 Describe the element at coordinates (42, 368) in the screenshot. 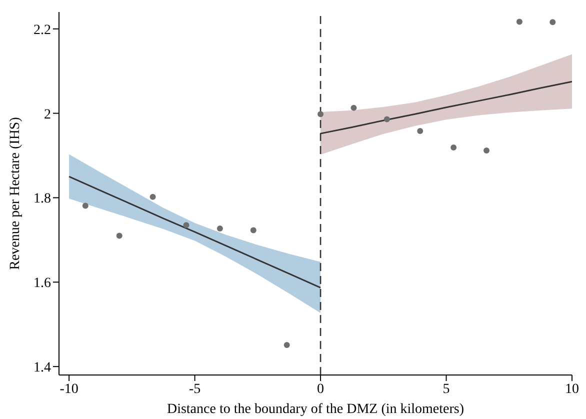

I see `y-tick-label: 1.4` at that location.